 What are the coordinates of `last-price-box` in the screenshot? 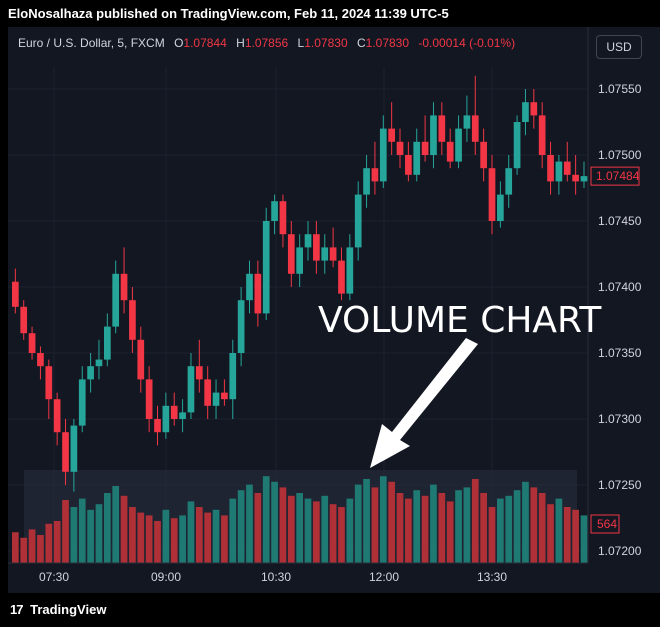 It's located at (615, 176).